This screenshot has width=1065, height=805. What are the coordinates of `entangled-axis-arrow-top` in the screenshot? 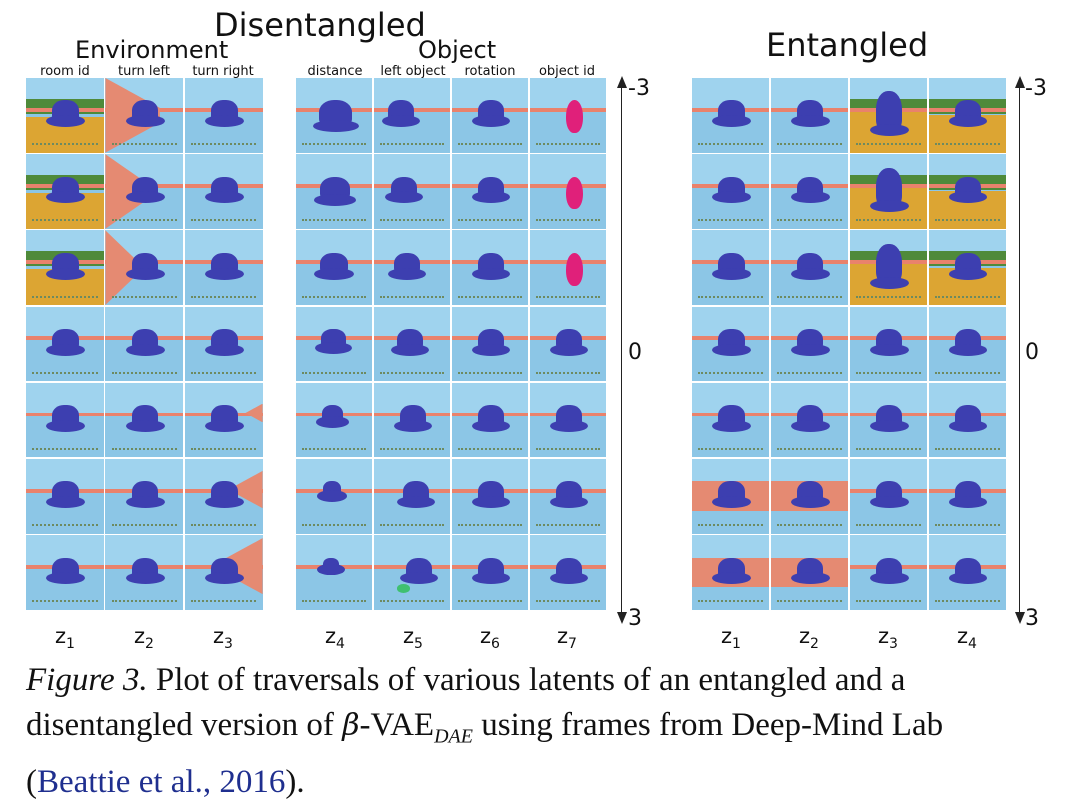 It's located at (1020, 82).